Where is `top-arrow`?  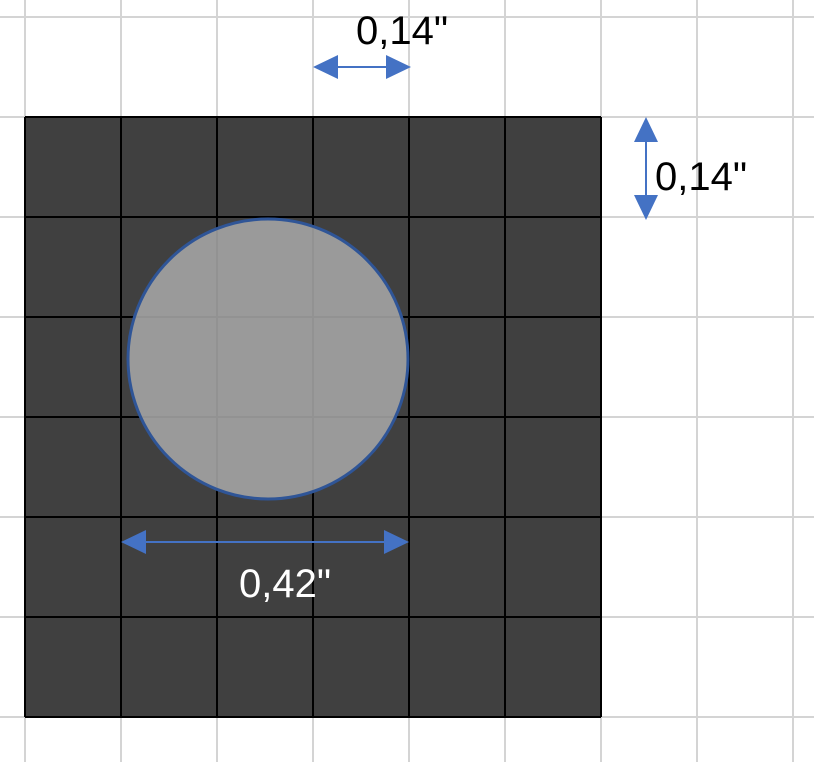 top-arrow is located at coordinates (362, 67).